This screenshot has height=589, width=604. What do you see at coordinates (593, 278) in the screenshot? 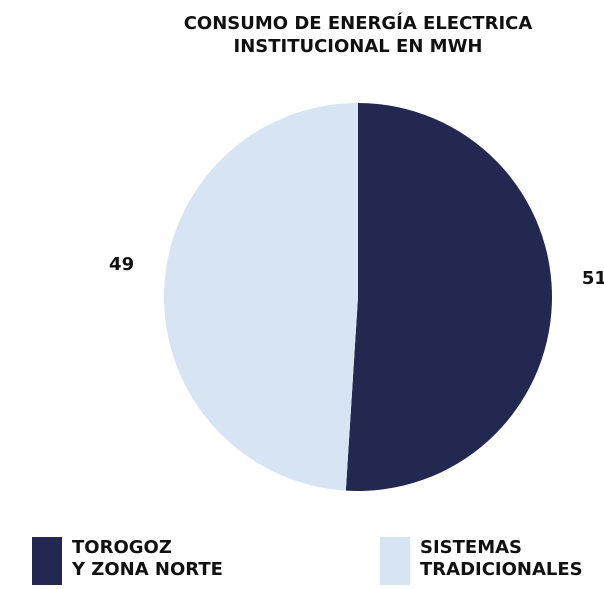
I see `data-label: 51%` at bounding box center [593, 278].